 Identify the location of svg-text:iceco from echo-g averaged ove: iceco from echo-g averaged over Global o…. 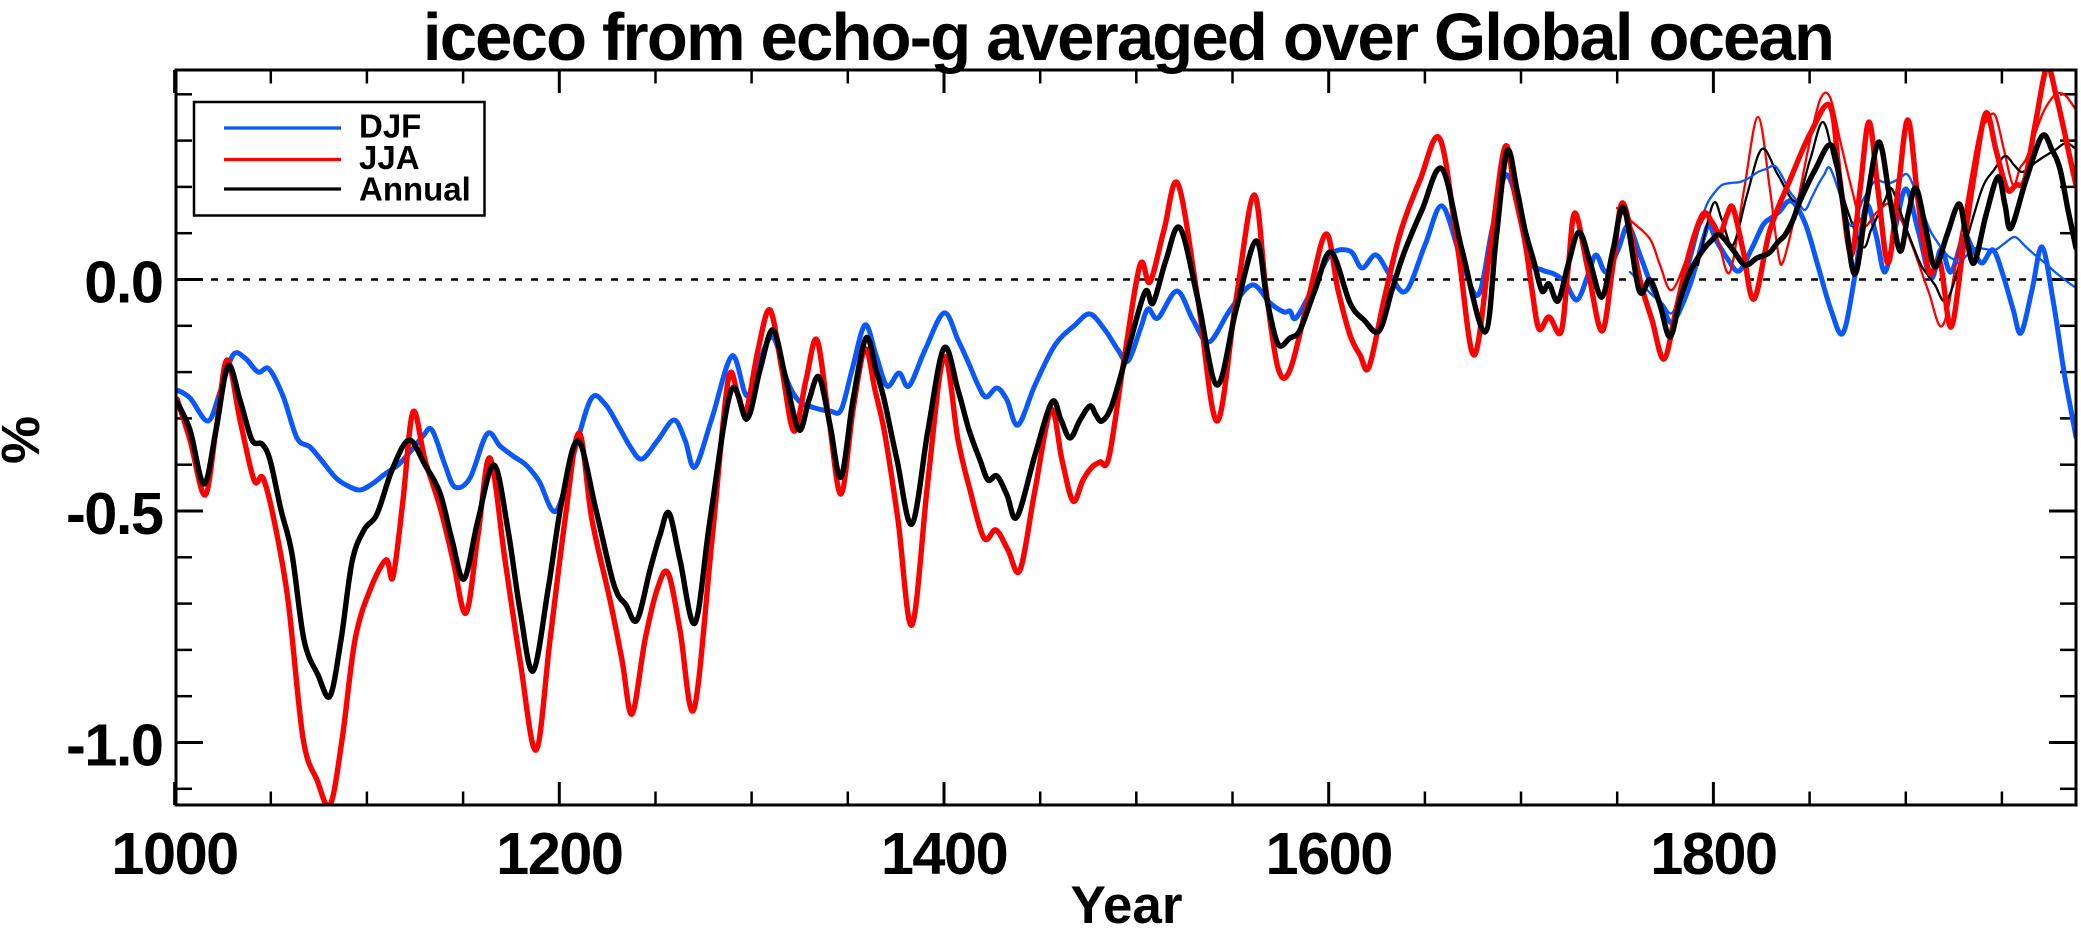
(1128, 37).